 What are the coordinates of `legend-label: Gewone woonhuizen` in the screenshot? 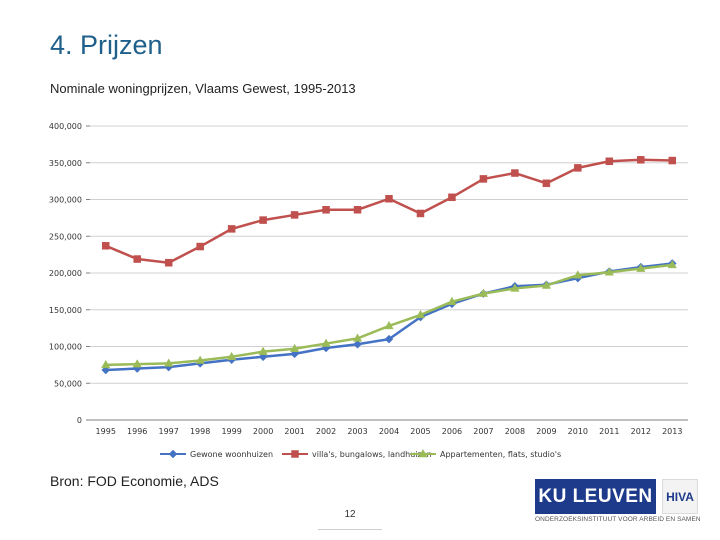 It's located at (231, 454).